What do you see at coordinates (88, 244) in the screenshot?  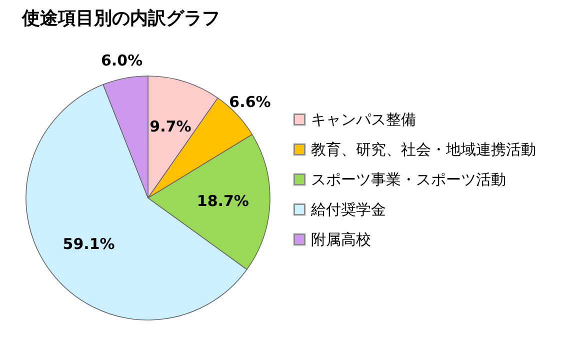 I see `data-label: 59.1%` at bounding box center [88, 244].